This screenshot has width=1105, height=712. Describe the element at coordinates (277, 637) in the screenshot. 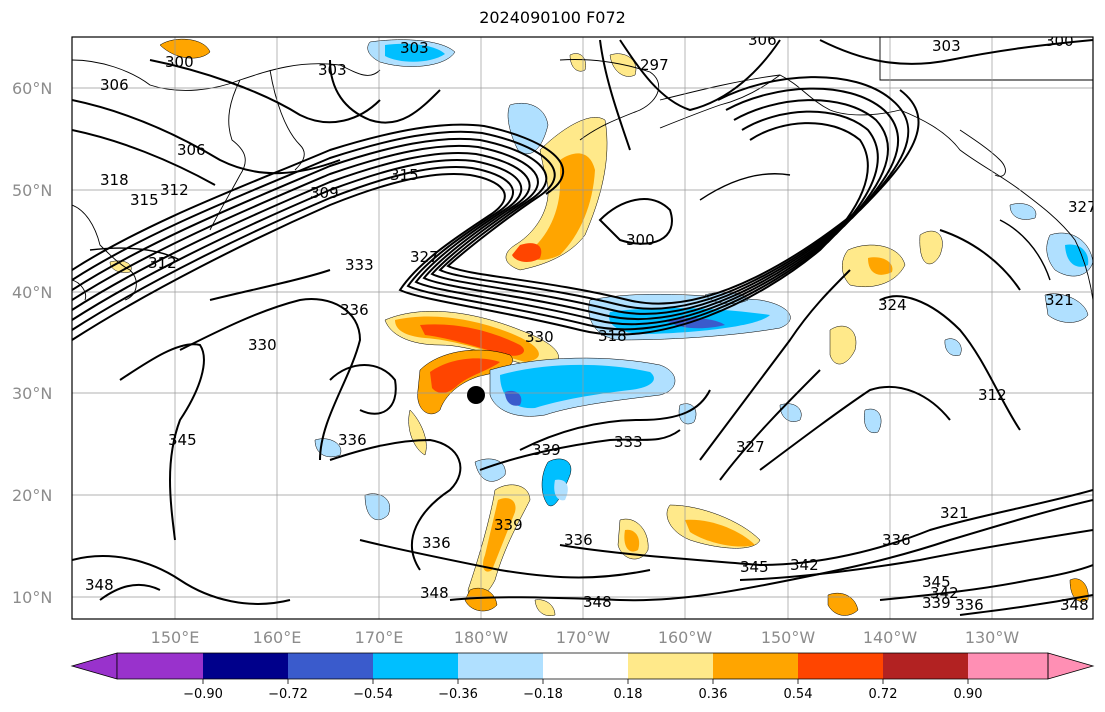

I see `lon-tick-label: 160°E` at that location.